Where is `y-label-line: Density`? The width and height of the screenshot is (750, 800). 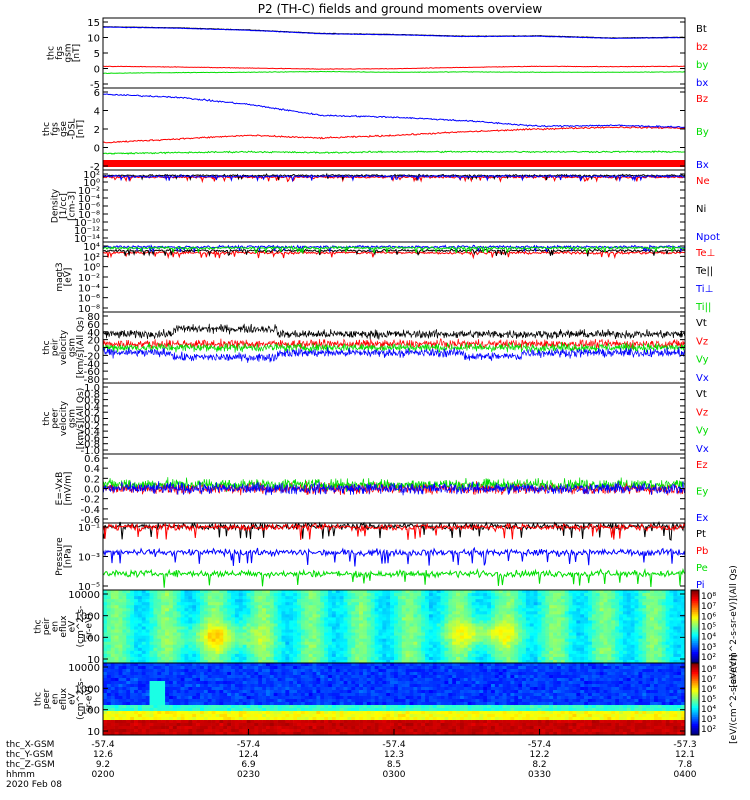
y-label-line: Density is located at coordinates (56, 205).